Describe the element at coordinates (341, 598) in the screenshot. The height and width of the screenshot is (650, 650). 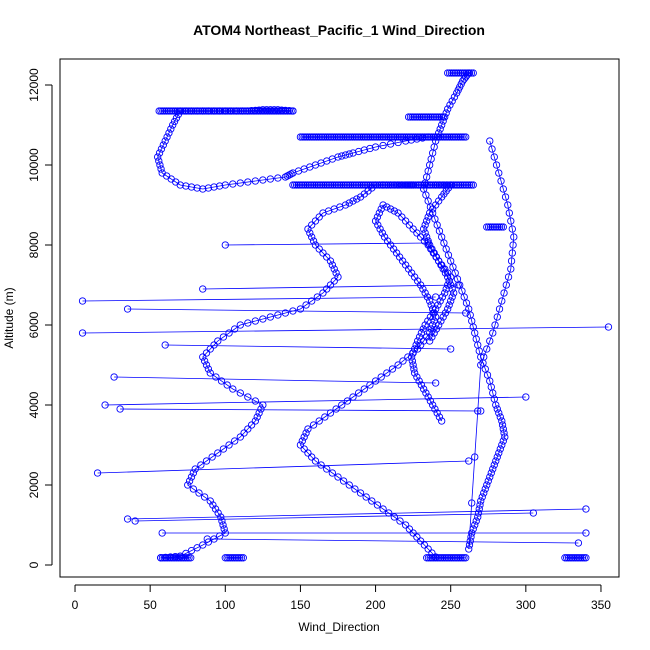
I see `x-axis: 0 50 100 150 200 250 300 350` at that location.